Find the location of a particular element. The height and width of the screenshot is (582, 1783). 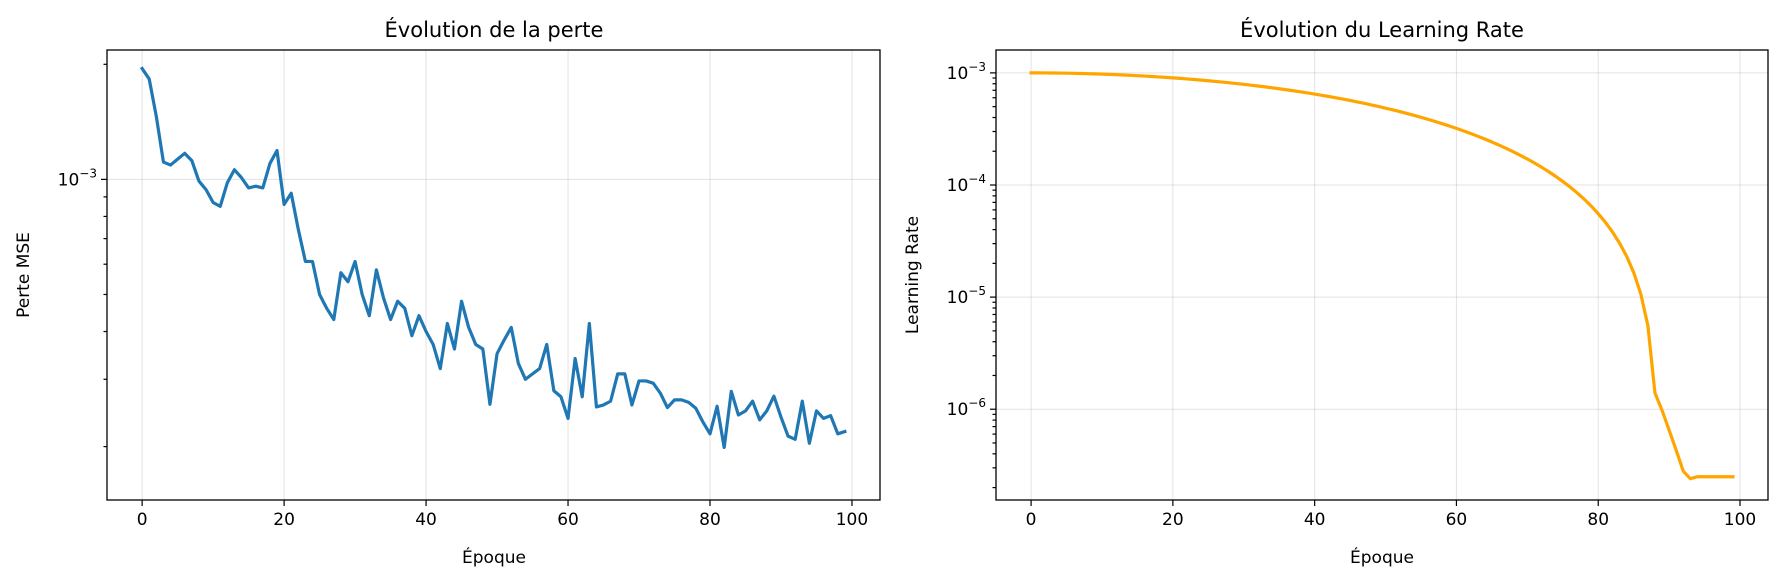

learning-rate-x-axis-ticks: 0 20 40 60 80 100 is located at coordinates (1391, 515).